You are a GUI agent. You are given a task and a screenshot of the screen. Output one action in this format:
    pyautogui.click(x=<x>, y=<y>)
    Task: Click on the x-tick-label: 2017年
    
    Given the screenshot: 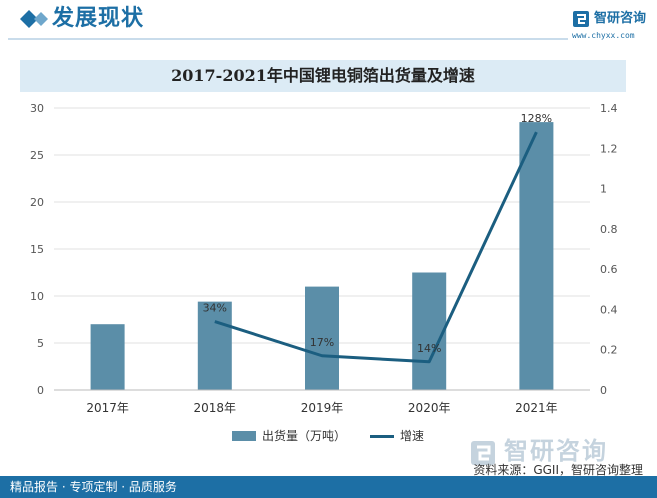 What is the action you would take?
    pyautogui.click(x=107, y=408)
    